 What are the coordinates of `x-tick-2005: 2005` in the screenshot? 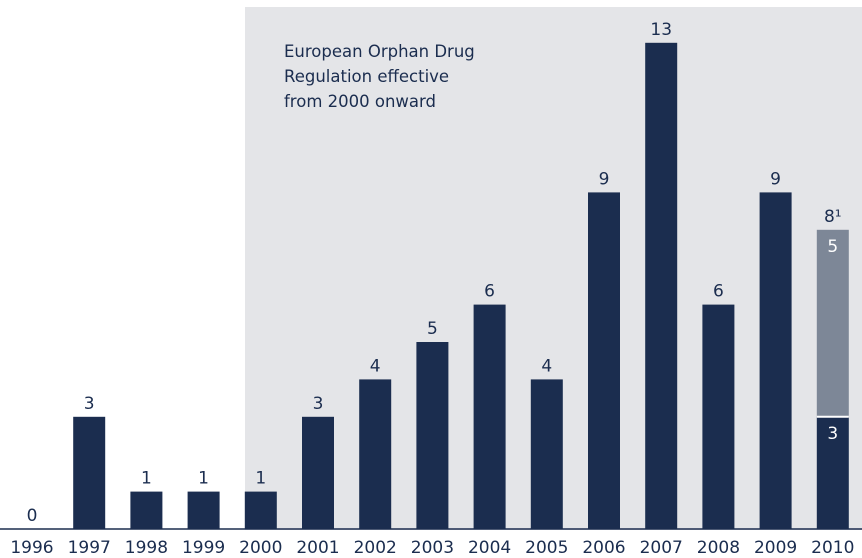 It's located at (546, 548).